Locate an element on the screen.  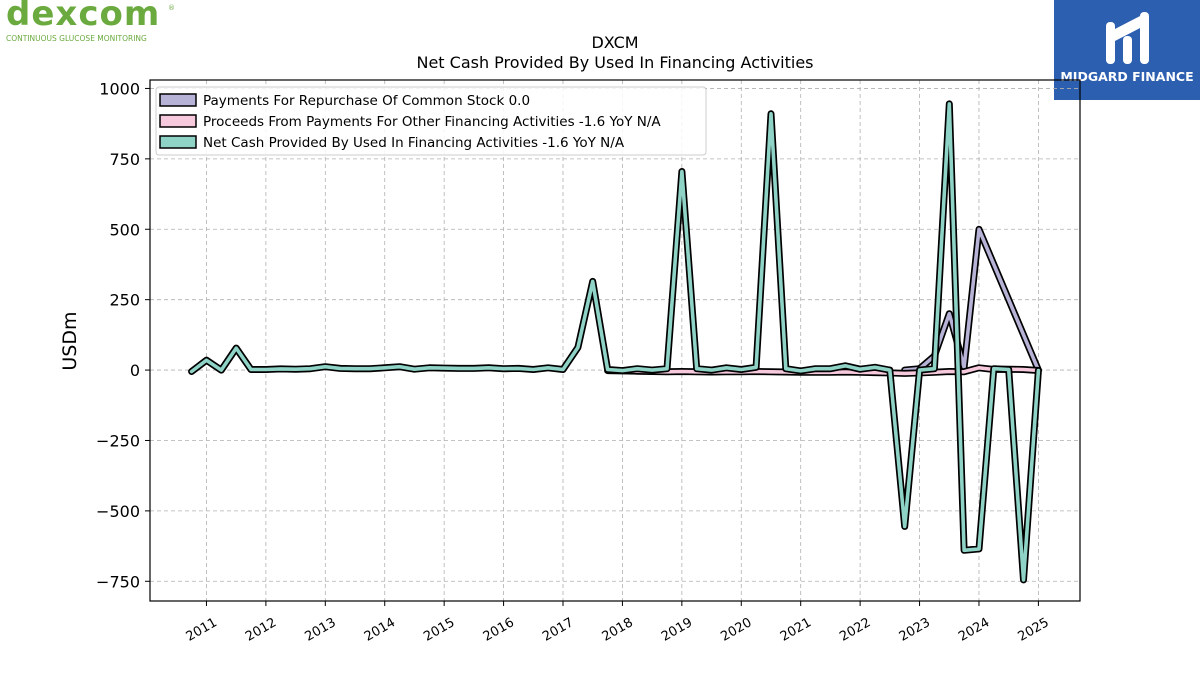
y-tick-label: 1000 is located at coordinates (119, 88).